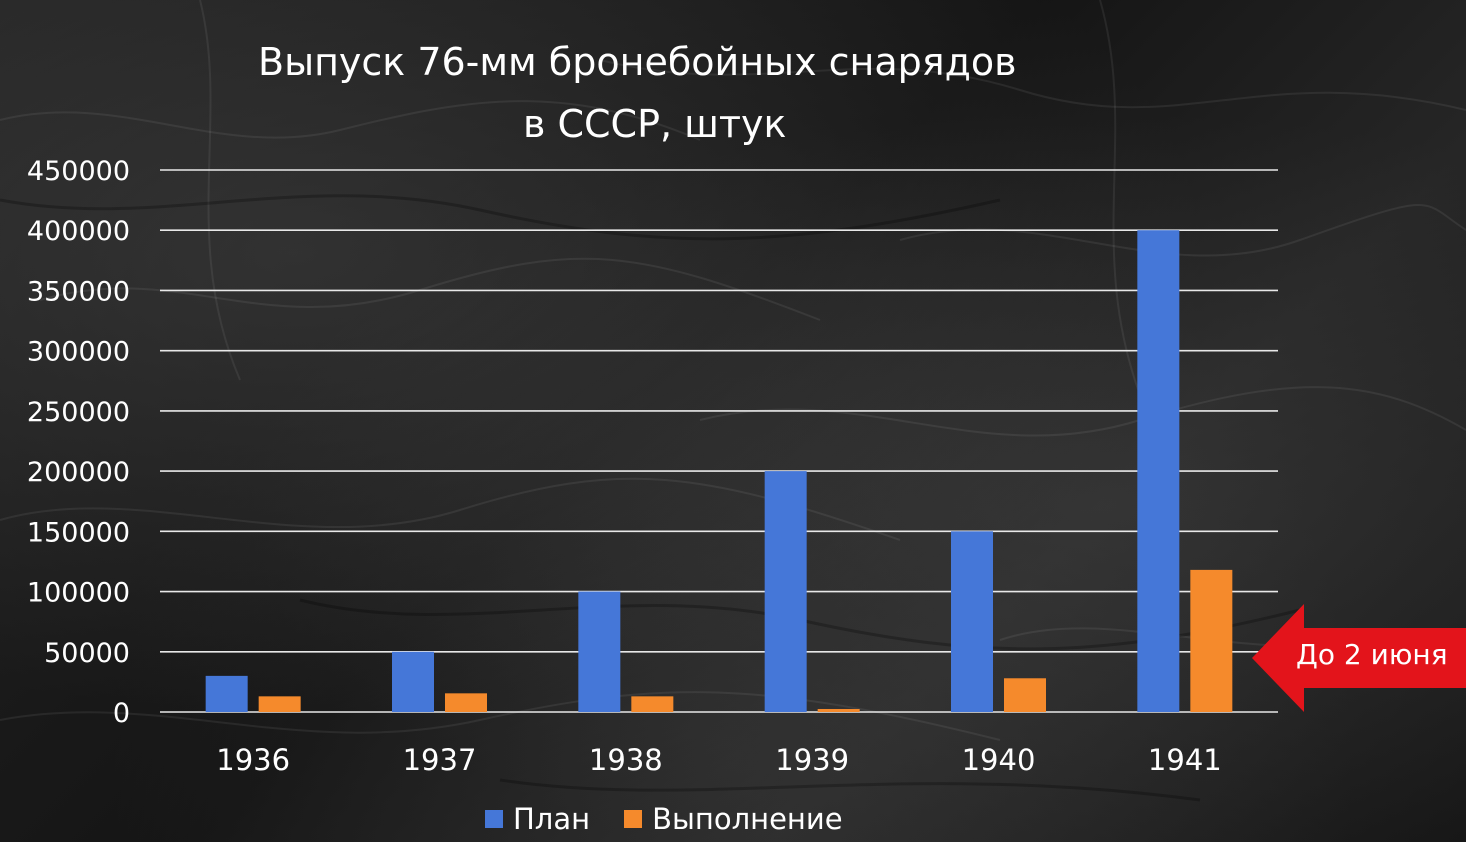  What do you see at coordinates (87, 653) in the screenshot?
I see `y-tick-label-50000: 50000` at bounding box center [87, 653].